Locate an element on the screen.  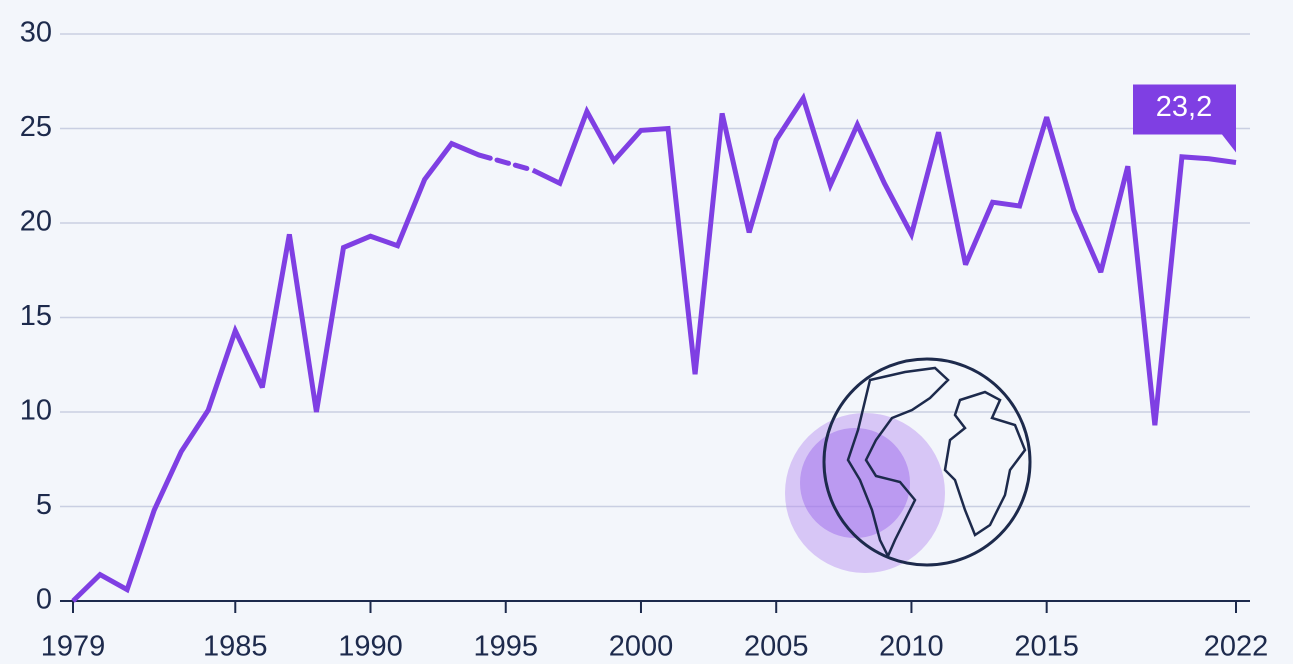
y-tick-label: 15 is located at coordinates (36, 316).